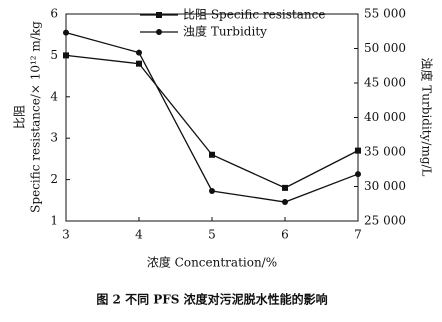 This screenshot has height=322, width=442. I want to click on x-tick-label: 6, so click(285, 235).